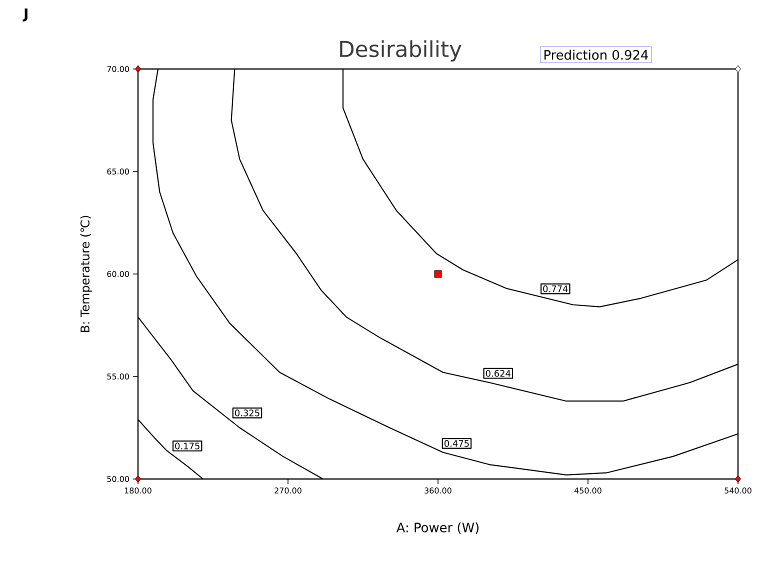 The image size is (762, 570). What do you see at coordinates (596, 55) in the screenshot?
I see `text: Prediction 0.924` at bounding box center [596, 55].